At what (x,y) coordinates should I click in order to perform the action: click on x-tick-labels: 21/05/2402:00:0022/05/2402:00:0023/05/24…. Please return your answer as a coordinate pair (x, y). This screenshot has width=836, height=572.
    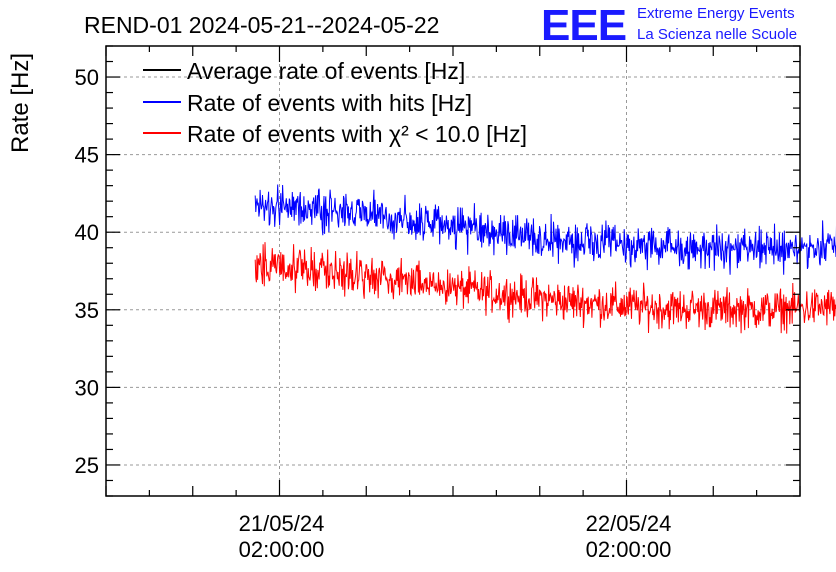
    Looking at the image, I should click on (455, 536).